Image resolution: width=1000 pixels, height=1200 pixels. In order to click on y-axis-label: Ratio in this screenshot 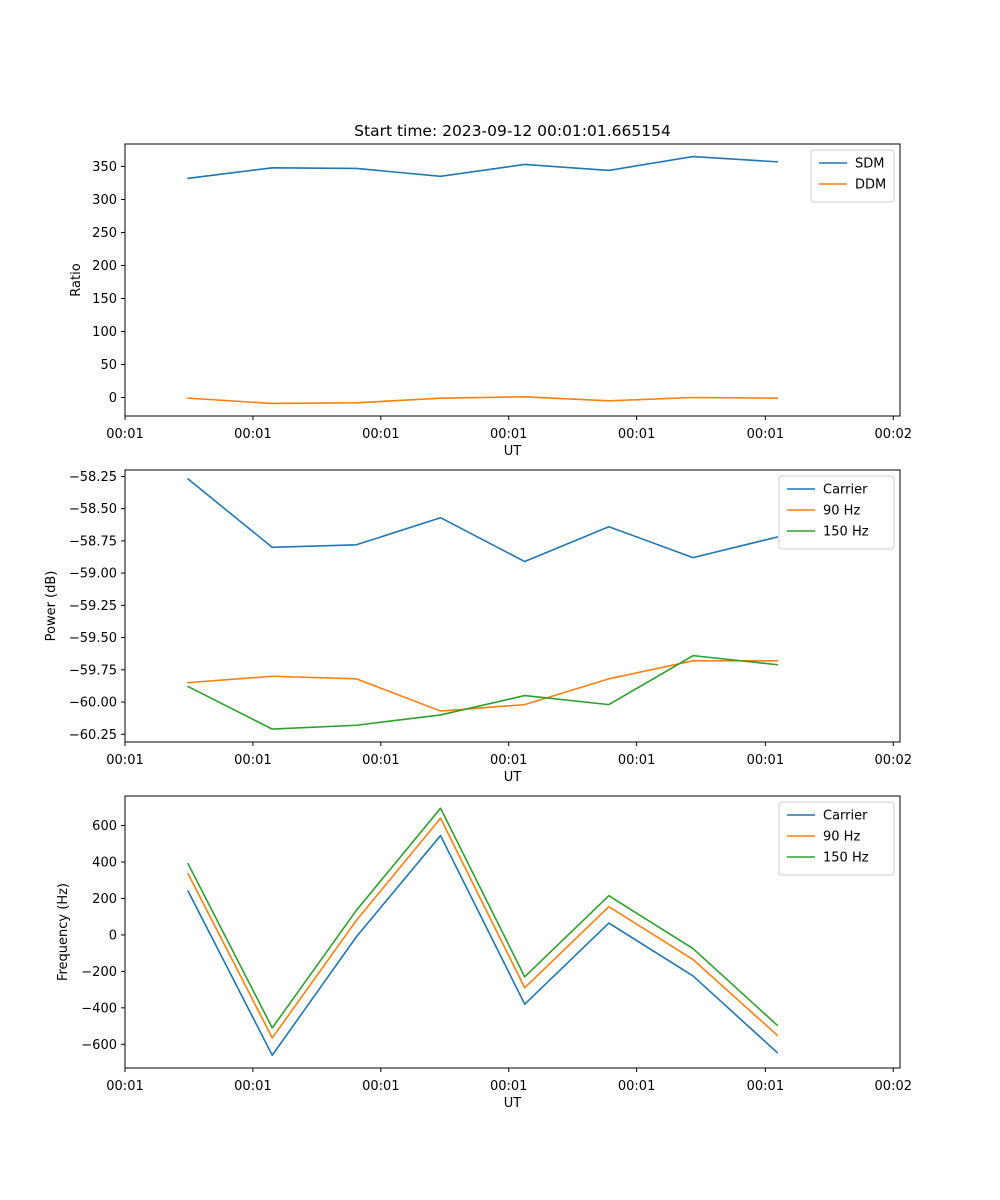, I will do `click(76, 279)`.